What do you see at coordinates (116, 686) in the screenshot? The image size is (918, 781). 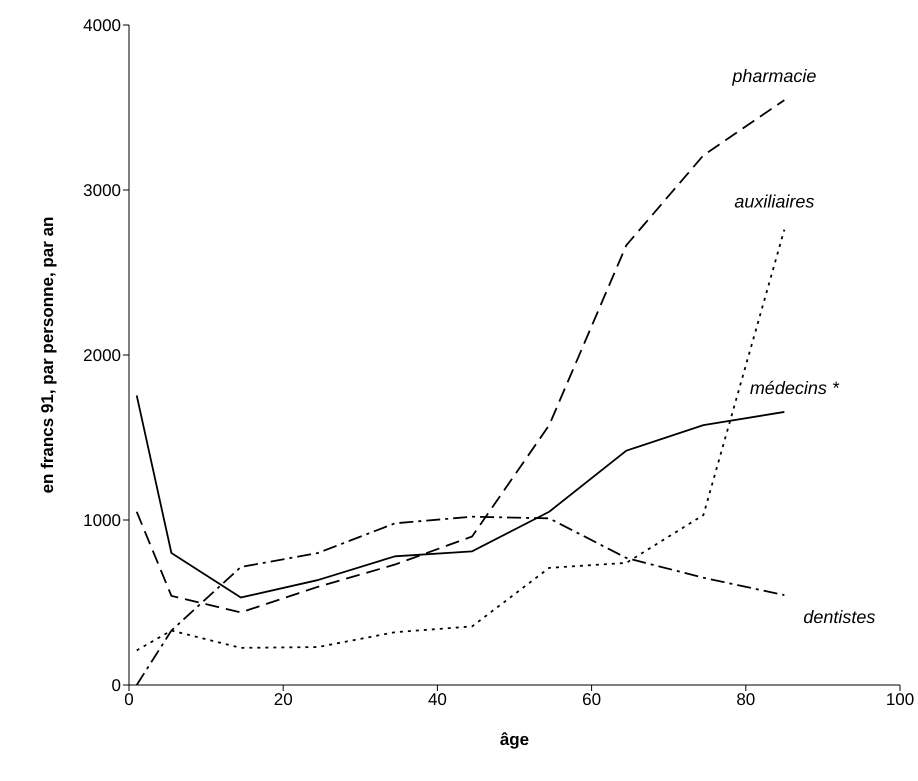 I see `y-tick-label: 0` at bounding box center [116, 686].